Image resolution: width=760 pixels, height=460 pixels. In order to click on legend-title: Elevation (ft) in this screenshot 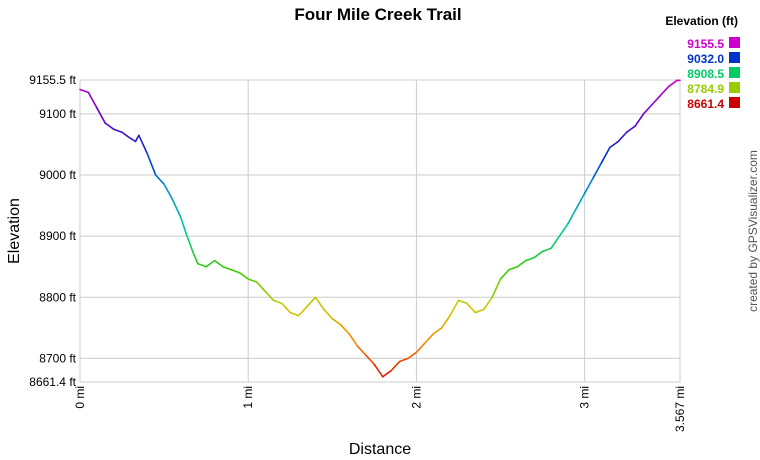, I will do `click(701, 21)`.